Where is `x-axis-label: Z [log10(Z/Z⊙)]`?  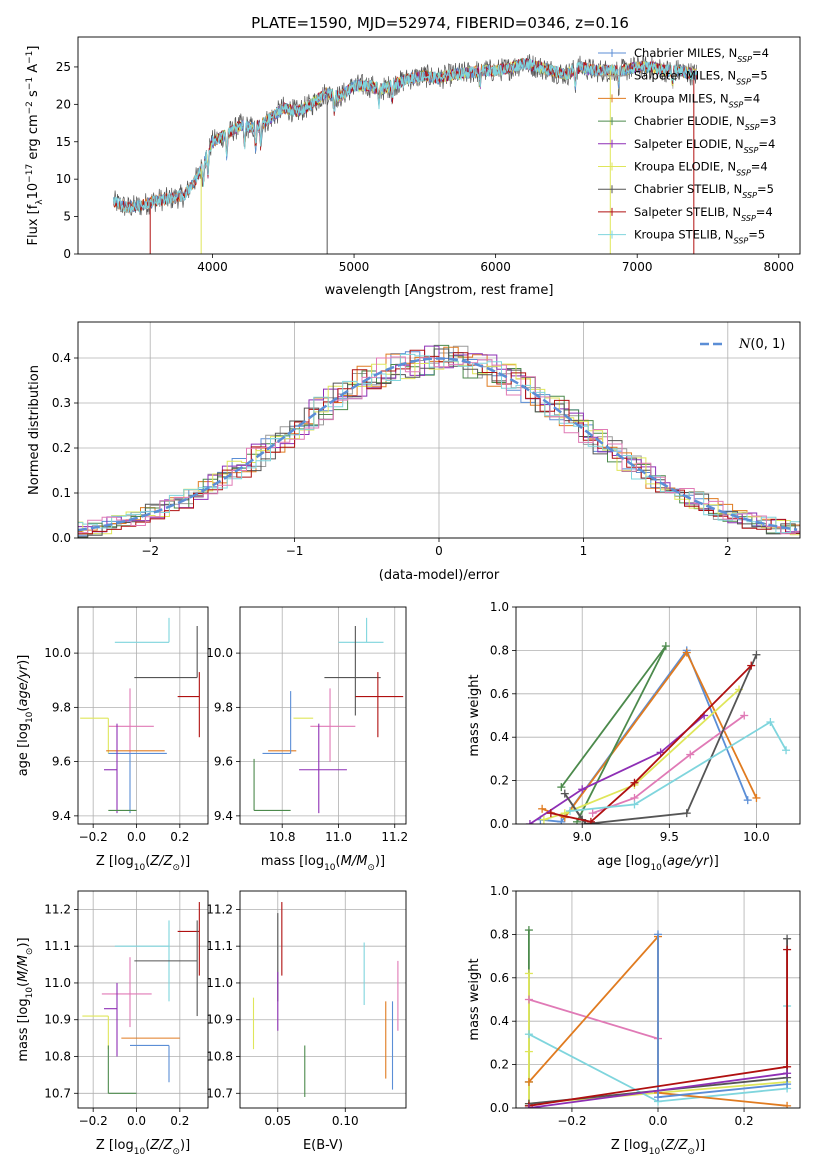
x-axis-label: Z [log10(Z/Z⊙)] is located at coordinates (143, 1147).